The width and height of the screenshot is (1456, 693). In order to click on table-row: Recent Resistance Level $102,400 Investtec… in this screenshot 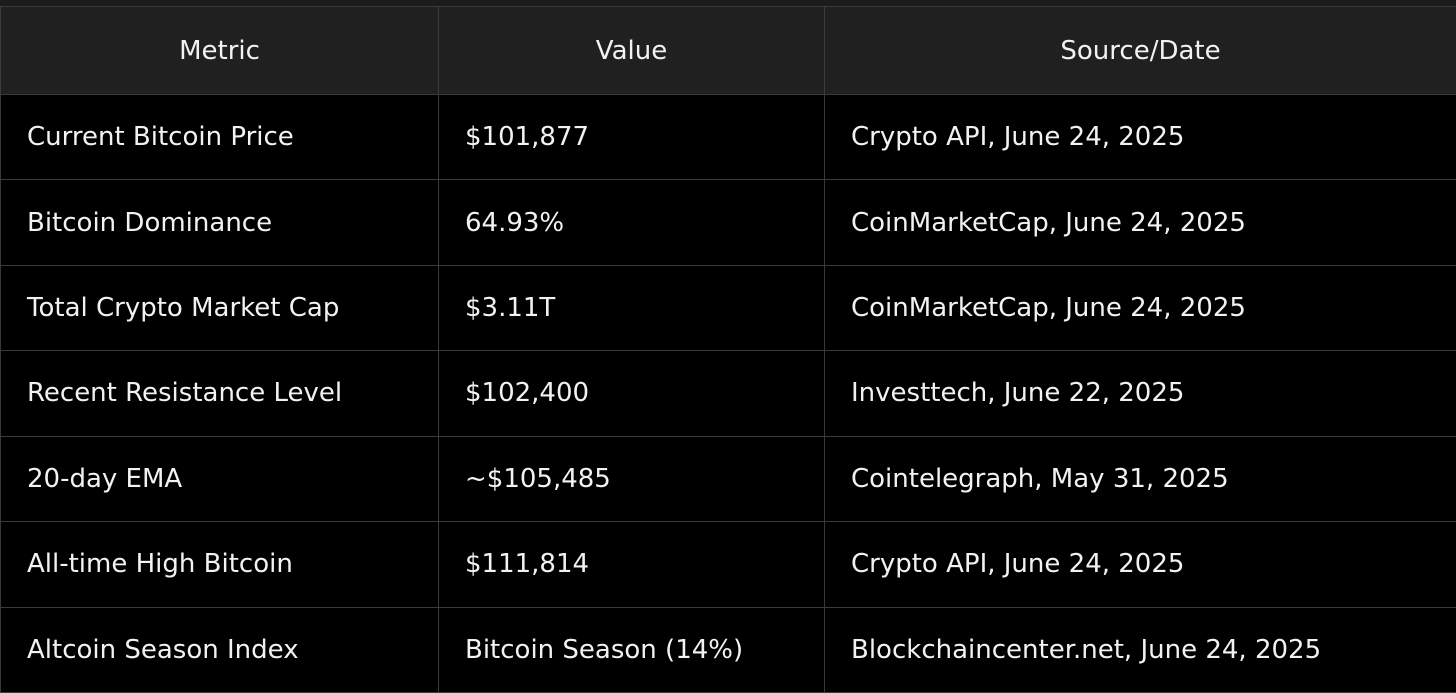, I will do `click(728, 393)`.